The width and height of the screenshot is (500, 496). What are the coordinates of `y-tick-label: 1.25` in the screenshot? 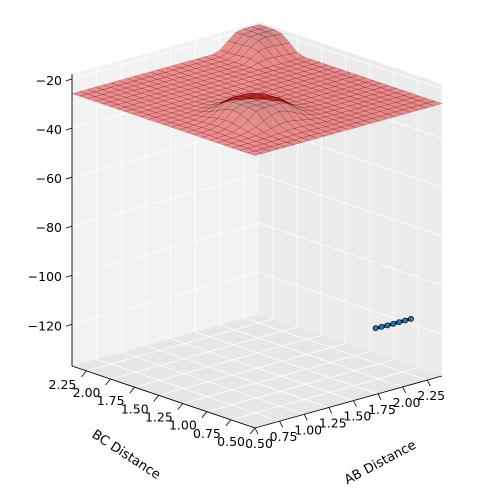 It's located at (159, 417).